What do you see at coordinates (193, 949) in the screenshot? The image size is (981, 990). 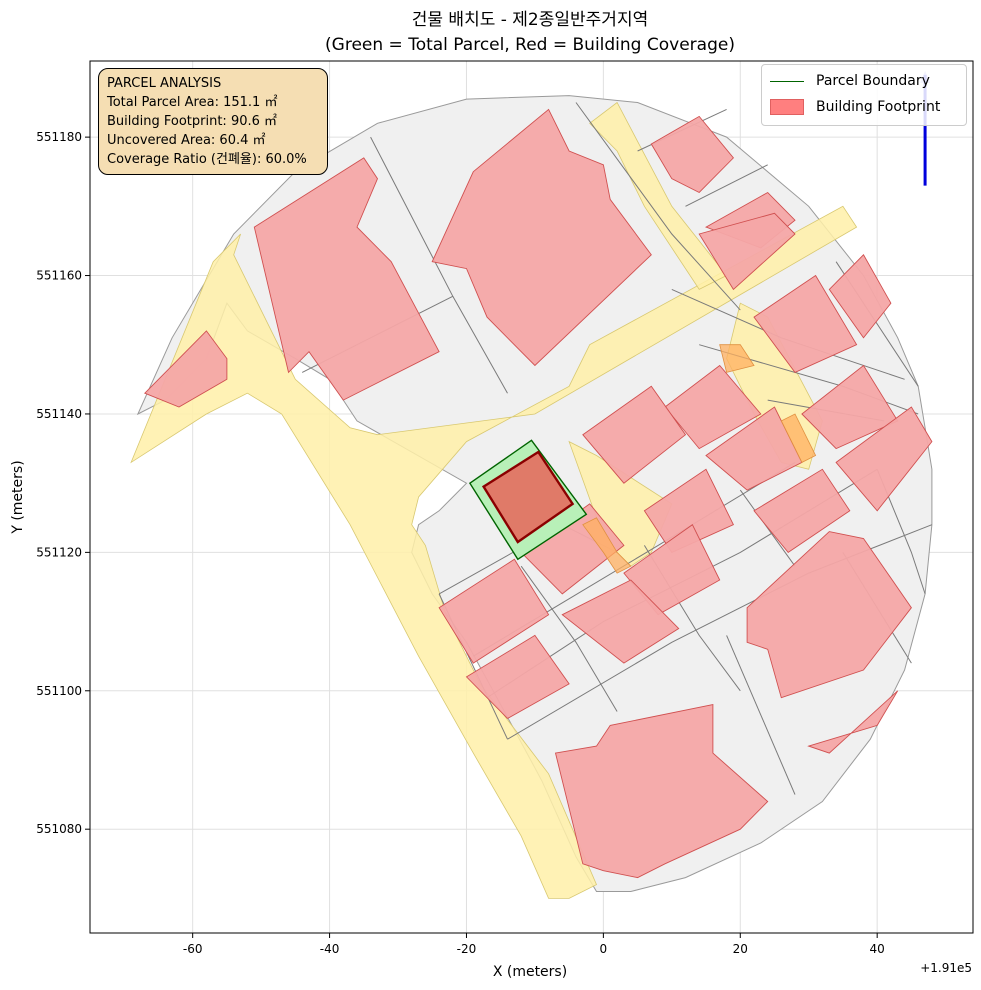 I see `x-tick-label-0: -60` at bounding box center [193, 949].